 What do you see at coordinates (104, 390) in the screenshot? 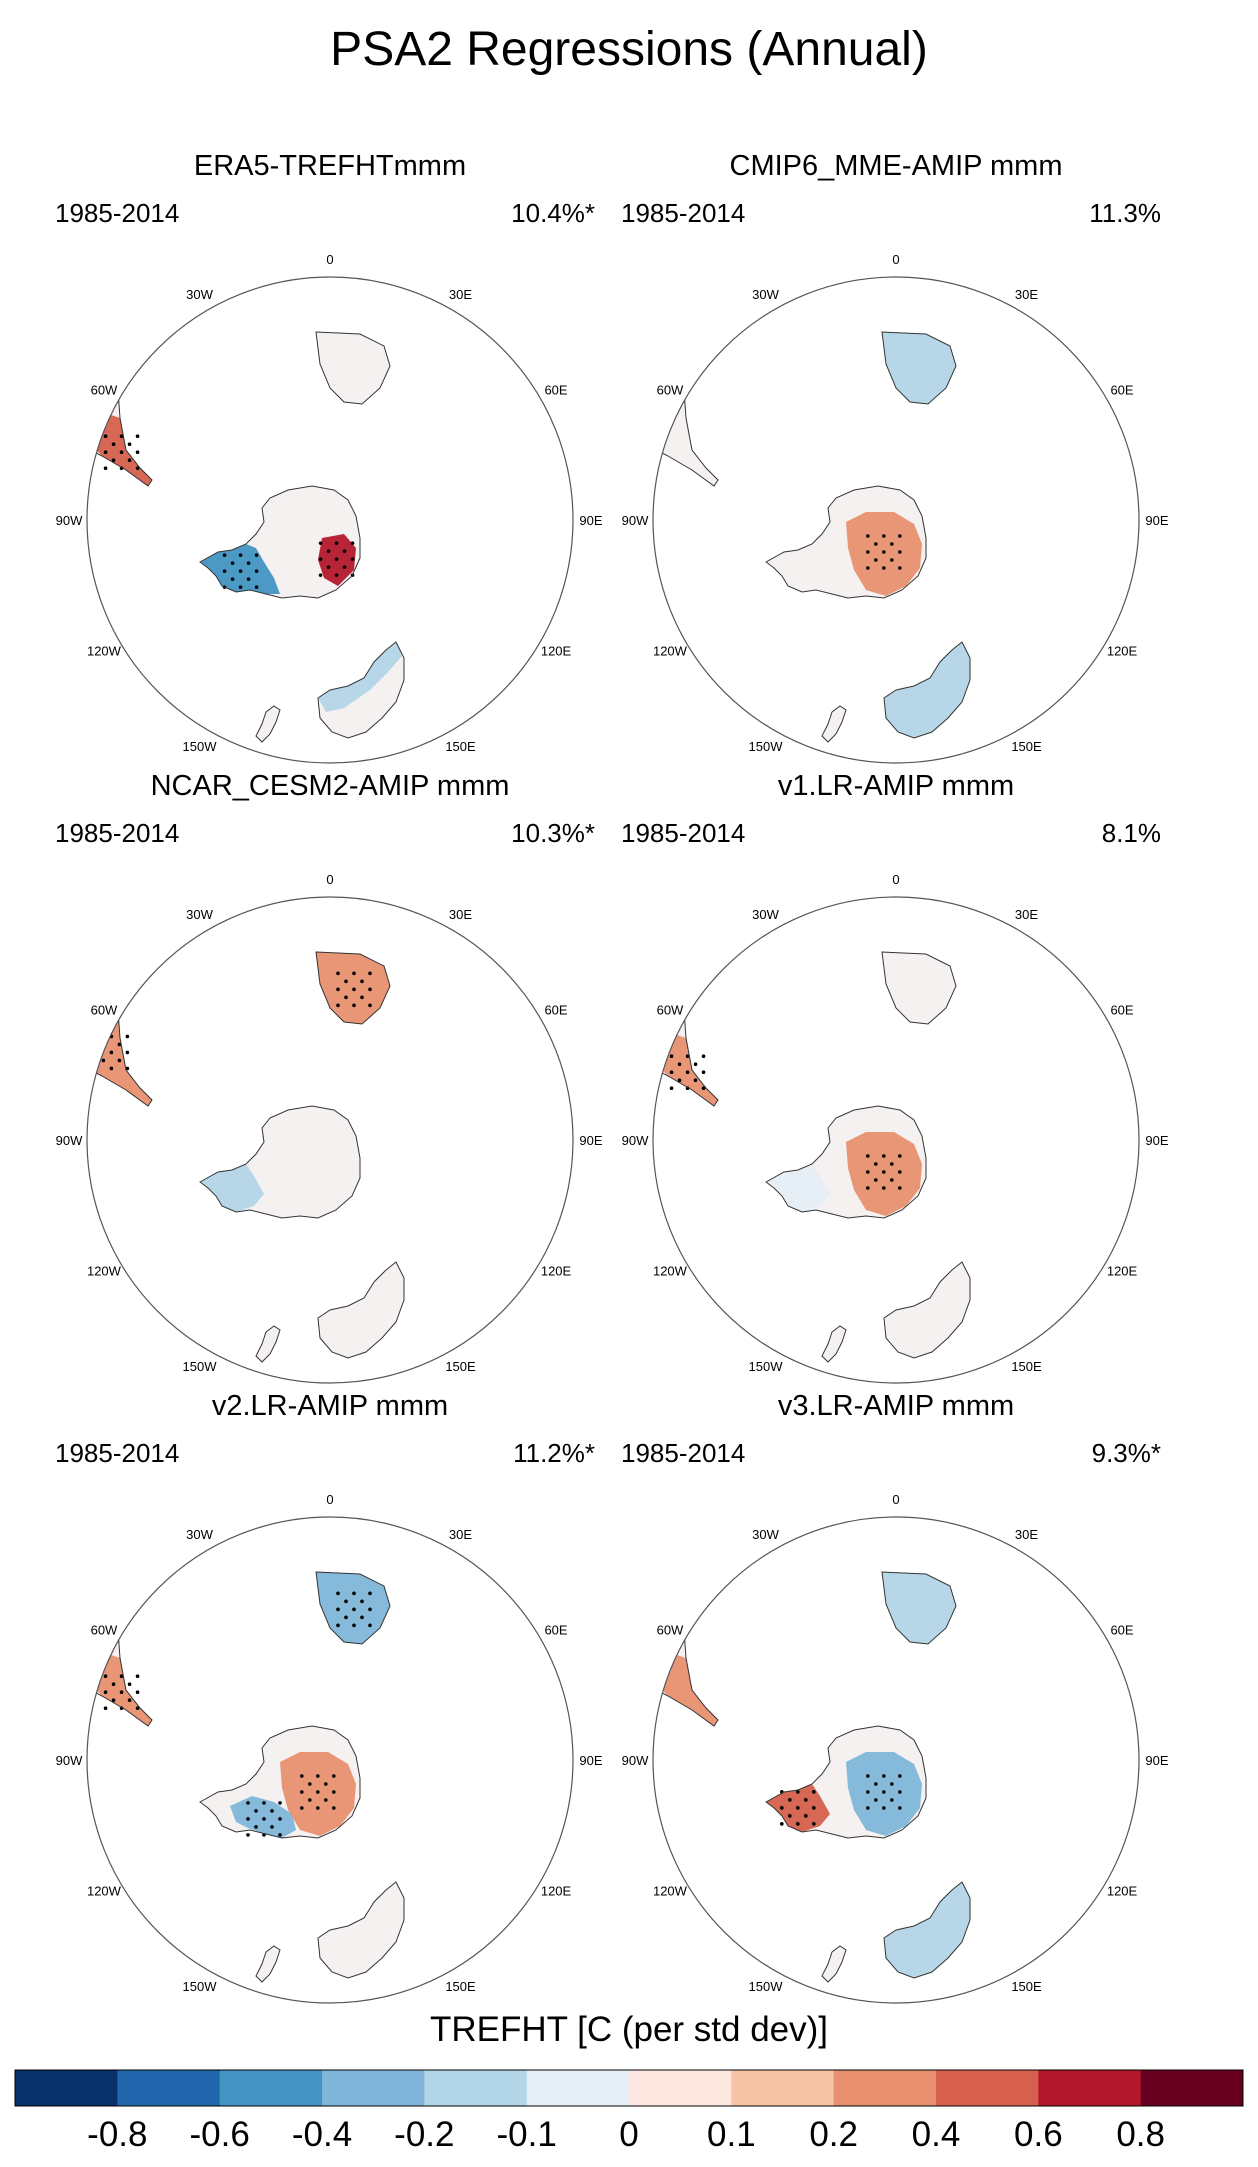
I see `longitude-label: 60W` at bounding box center [104, 390].